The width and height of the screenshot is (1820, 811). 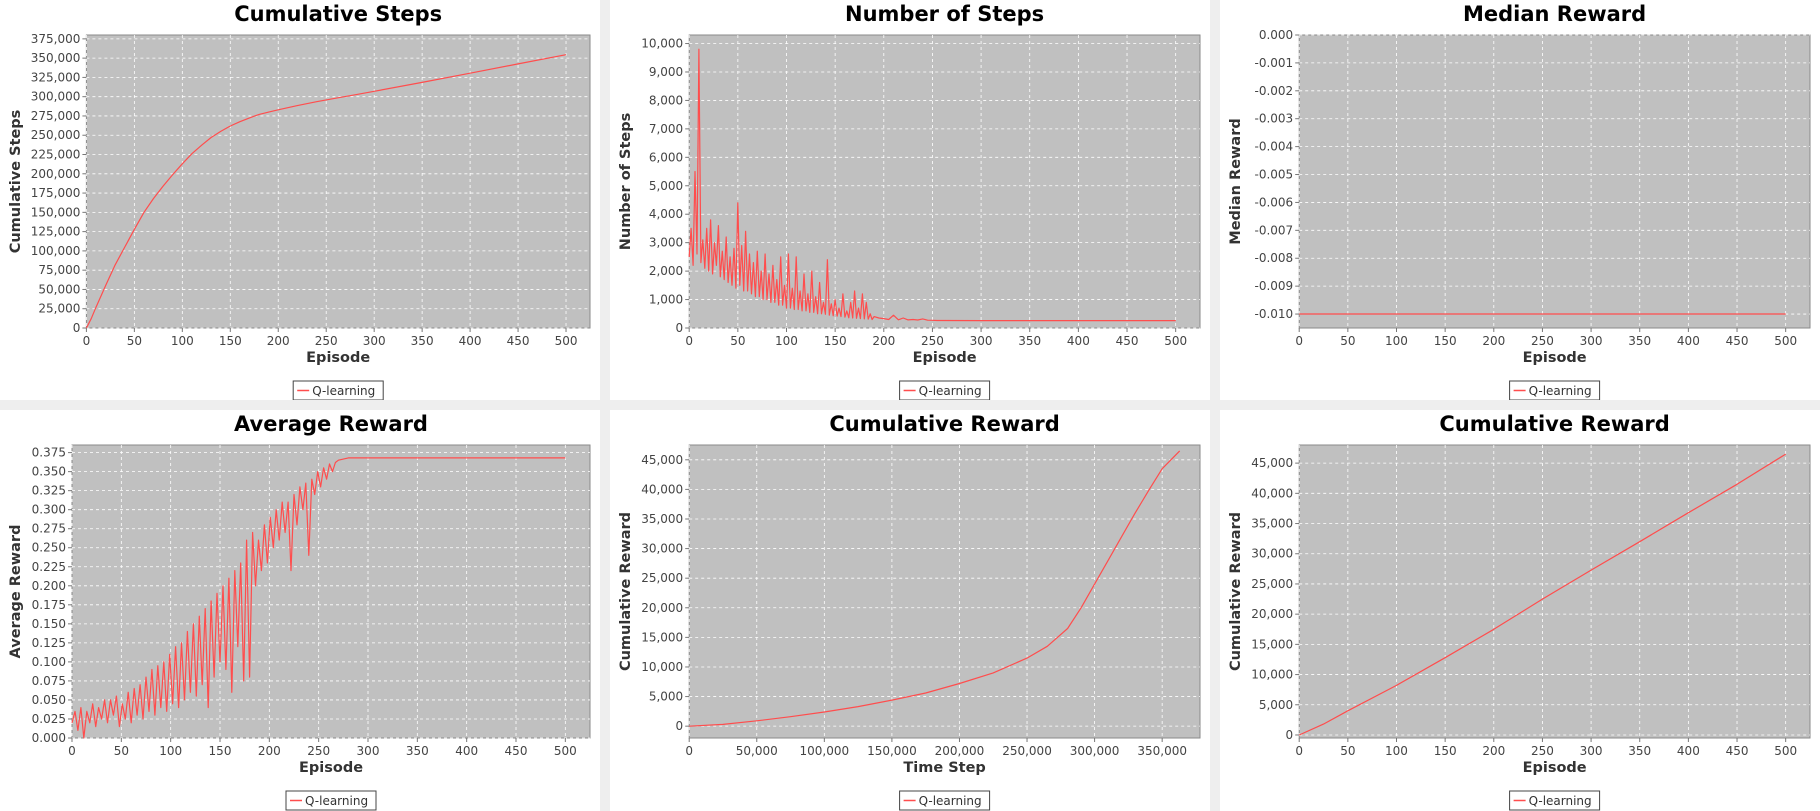 What do you see at coordinates (960, 751) in the screenshot?
I see `x-tick-label: 200,000` at bounding box center [960, 751].